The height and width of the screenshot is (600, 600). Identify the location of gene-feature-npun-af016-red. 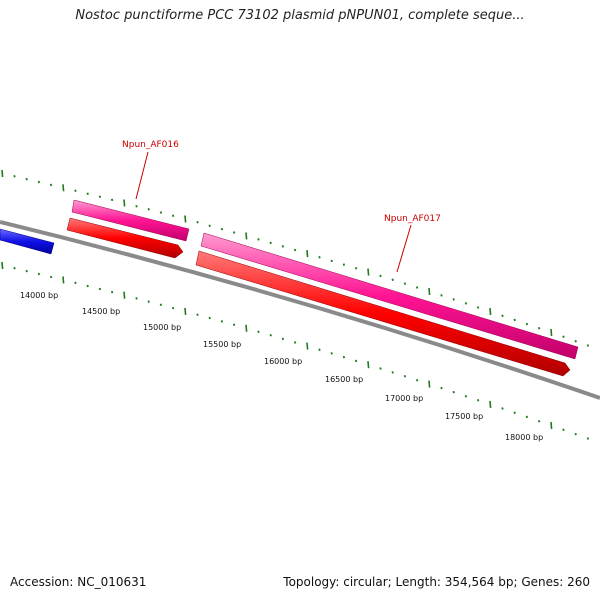
(125, 238).